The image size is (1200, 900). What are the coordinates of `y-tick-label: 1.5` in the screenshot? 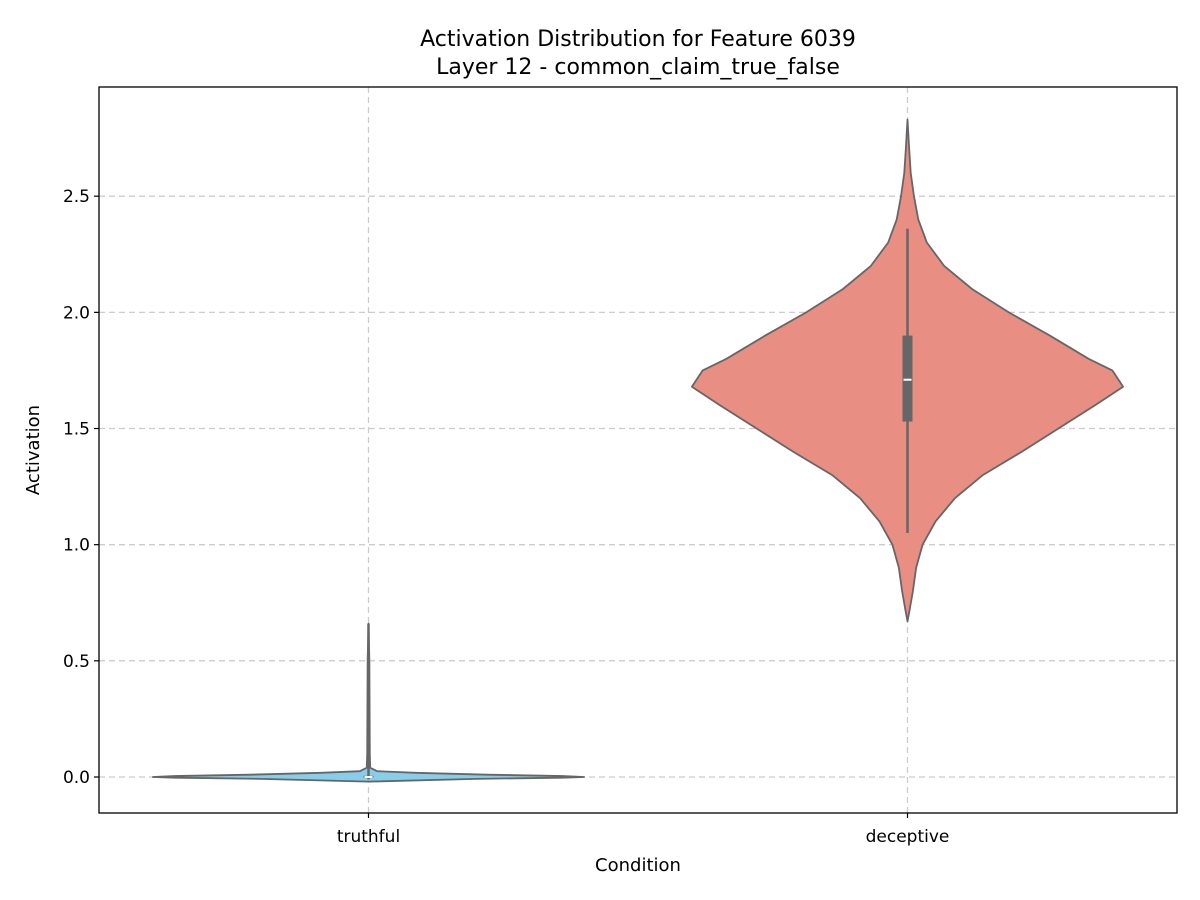 It's located at (76, 430).